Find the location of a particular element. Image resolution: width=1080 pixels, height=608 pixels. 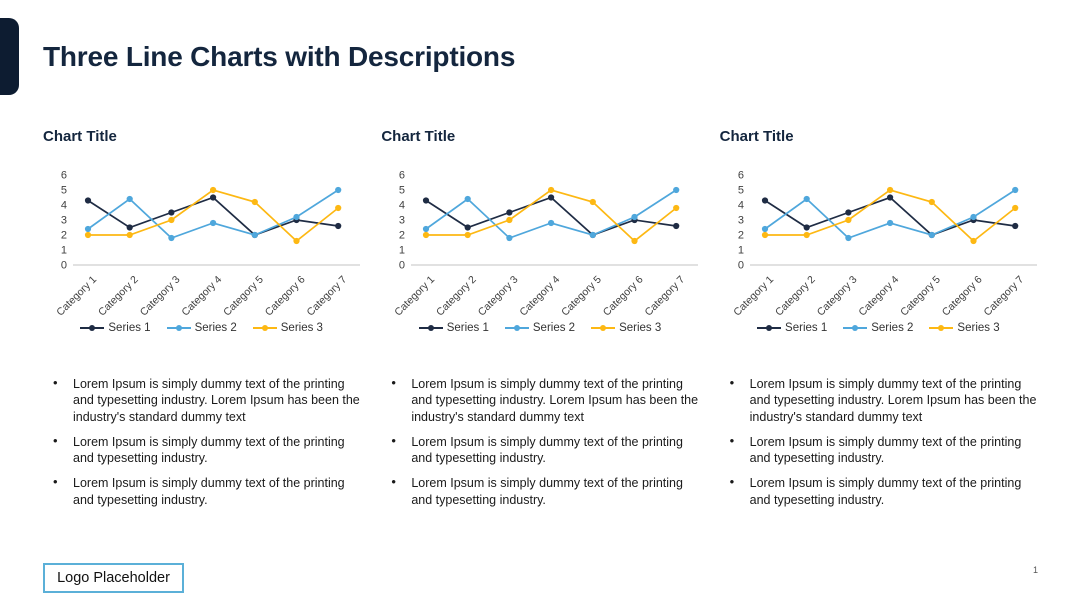

legend-label: Series 1 is located at coordinates (467, 328).